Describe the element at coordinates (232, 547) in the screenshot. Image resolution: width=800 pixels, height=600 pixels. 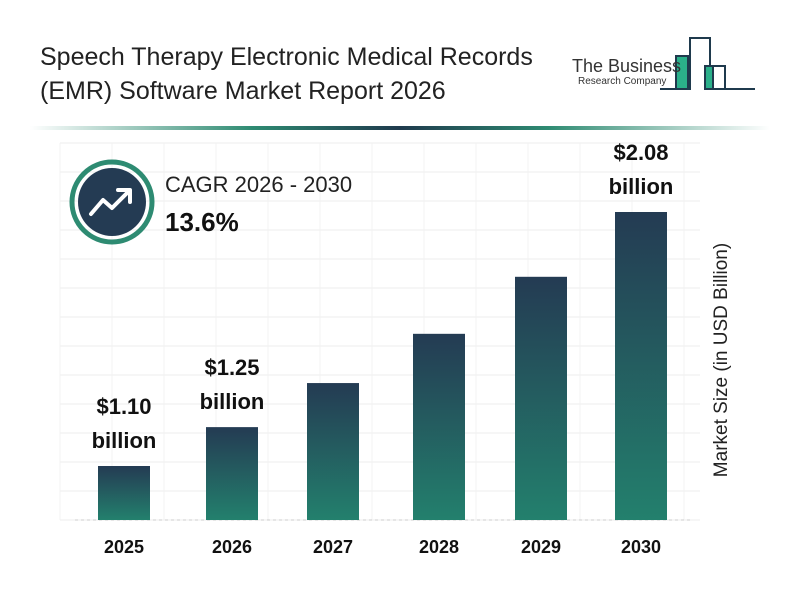
I see `x-tick-label: 2026` at that location.